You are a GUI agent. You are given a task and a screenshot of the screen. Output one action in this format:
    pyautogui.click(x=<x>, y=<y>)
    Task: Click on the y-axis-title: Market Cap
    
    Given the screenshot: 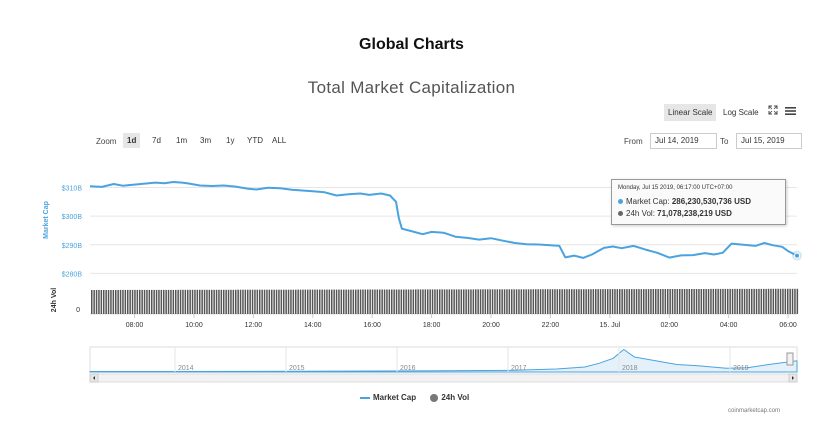 What is the action you would take?
    pyautogui.click(x=46, y=220)
    